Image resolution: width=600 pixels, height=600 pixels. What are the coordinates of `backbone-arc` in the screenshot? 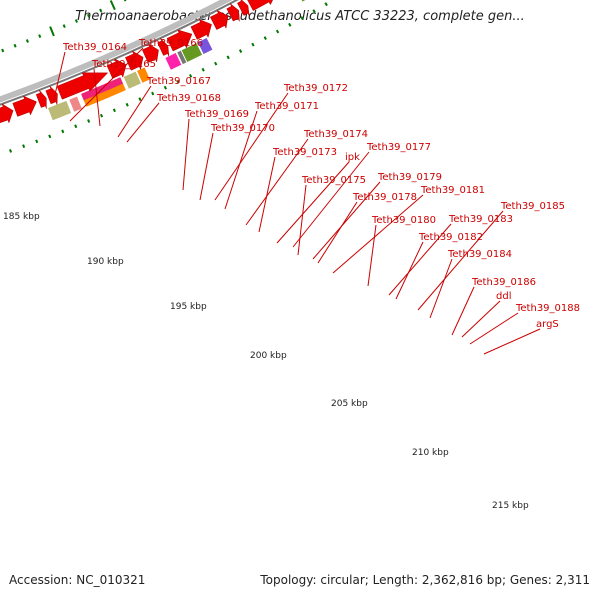 It's located at (116, 51).